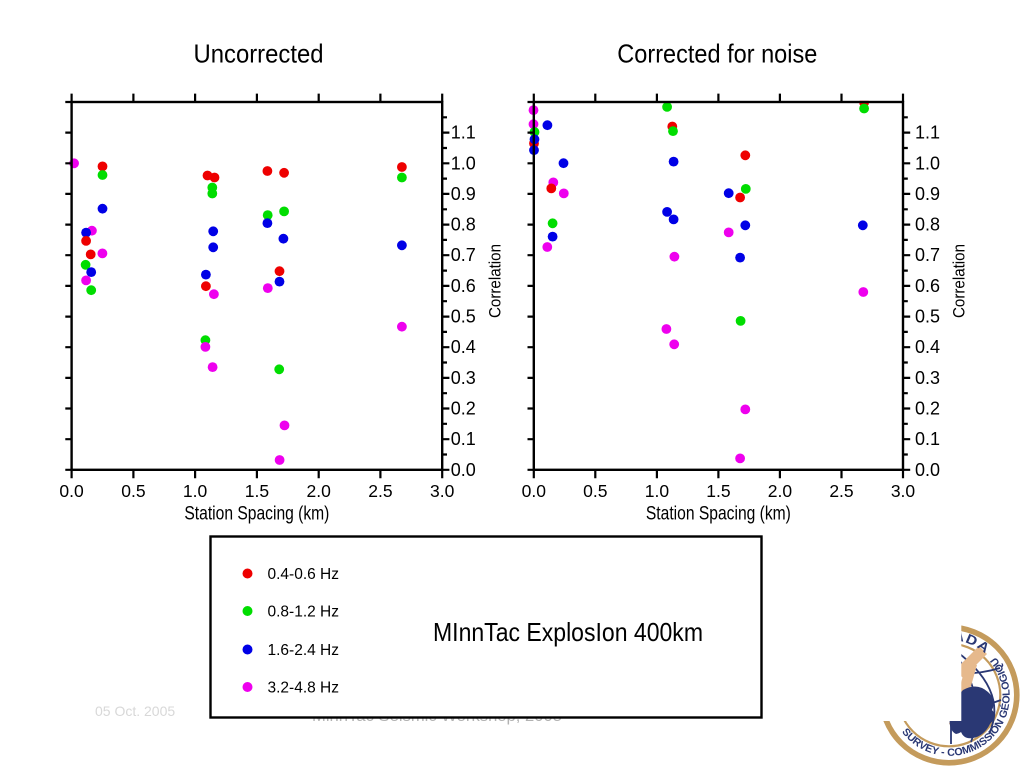 The width and height of the screenshot is (1024, 768). Describe the element at coordinates (304, 574) in the screenshot. I see `svg-text: 0.4-0.6 Hz` at that location.